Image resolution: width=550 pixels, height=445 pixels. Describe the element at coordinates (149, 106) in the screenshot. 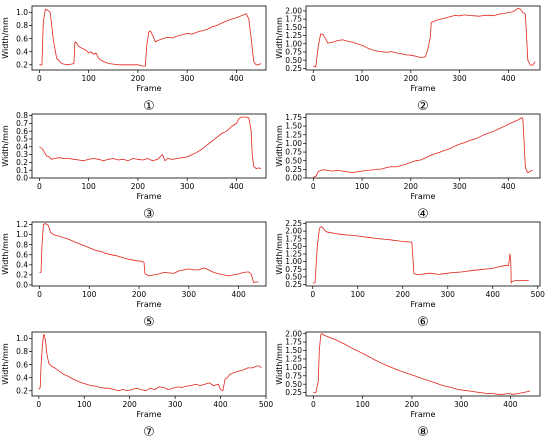

I see `panel-number: ①` at that location.